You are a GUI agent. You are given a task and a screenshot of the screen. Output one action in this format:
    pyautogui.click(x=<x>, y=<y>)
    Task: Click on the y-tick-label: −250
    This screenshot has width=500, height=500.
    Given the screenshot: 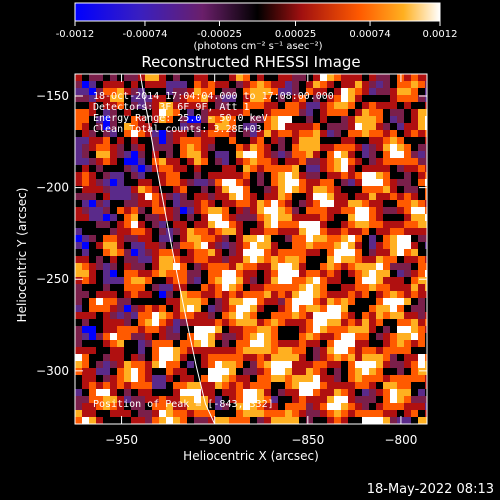 What is the action you would take?
    pyautogui.click(x=52, y=279)
    